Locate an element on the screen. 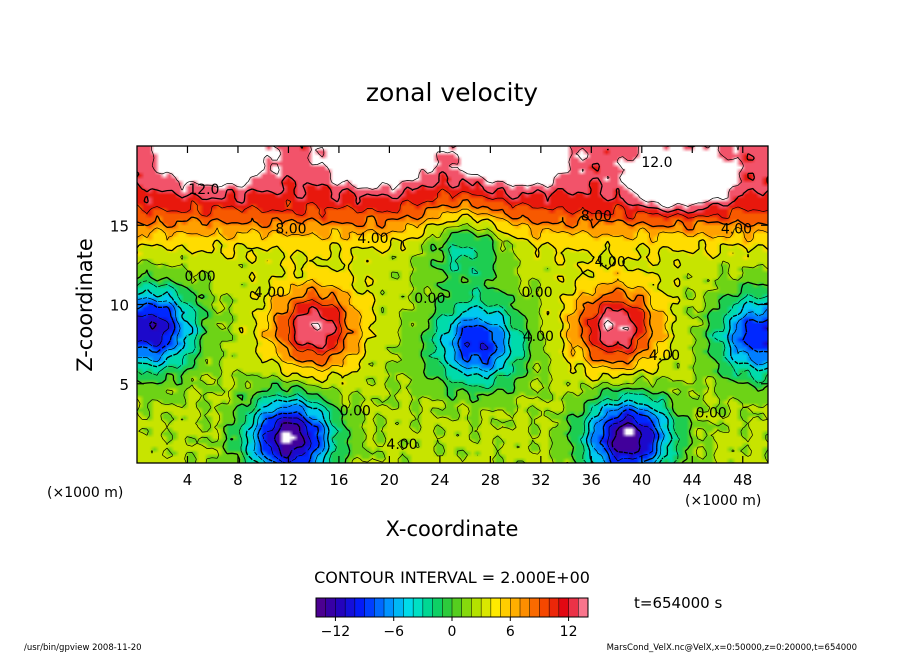  y-axis-label: Z-coordinate is located at coordinates (85, 305).